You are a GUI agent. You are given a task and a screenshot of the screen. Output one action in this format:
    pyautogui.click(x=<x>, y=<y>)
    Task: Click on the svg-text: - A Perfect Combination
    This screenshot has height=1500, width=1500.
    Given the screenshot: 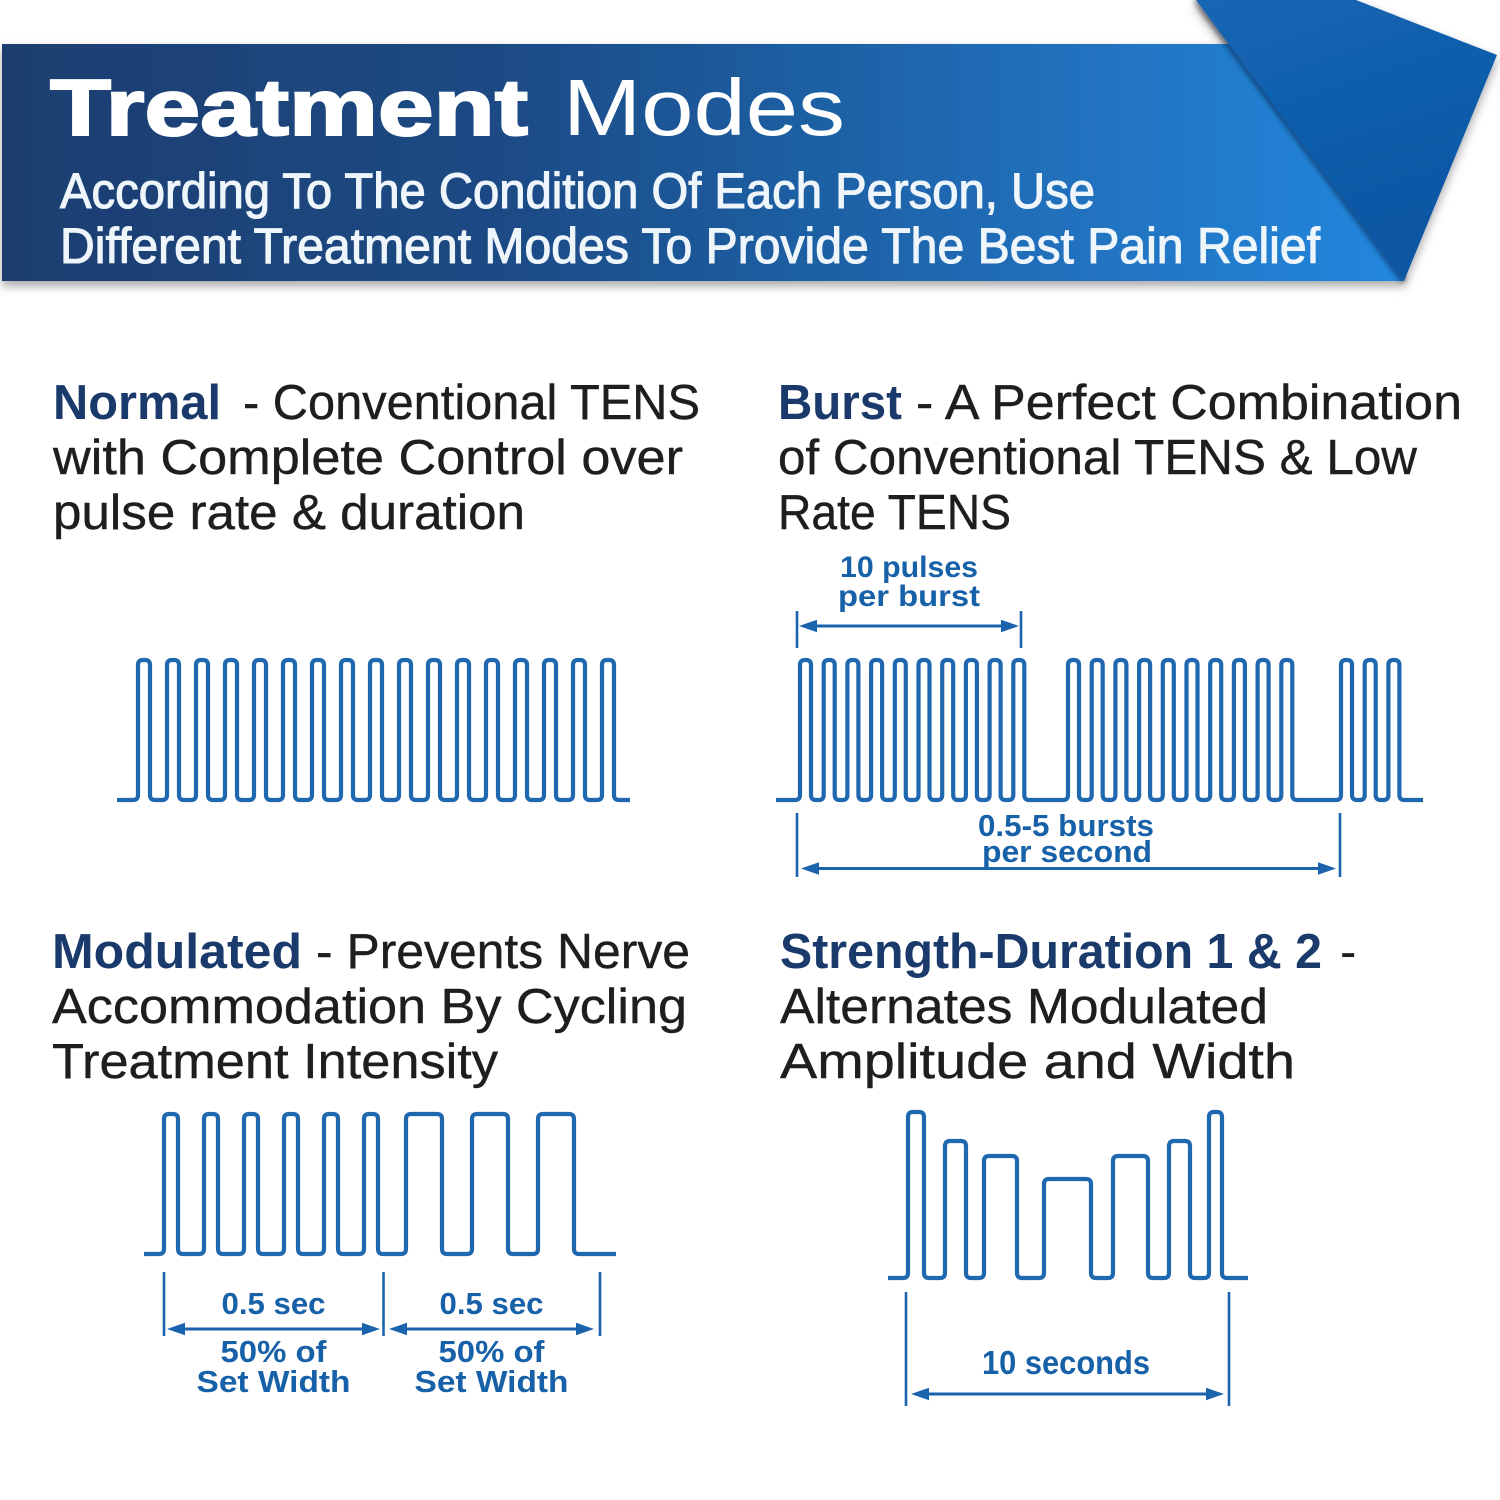 What is the action you would take?
    pyautogui.click(x=1189, y=403)
    